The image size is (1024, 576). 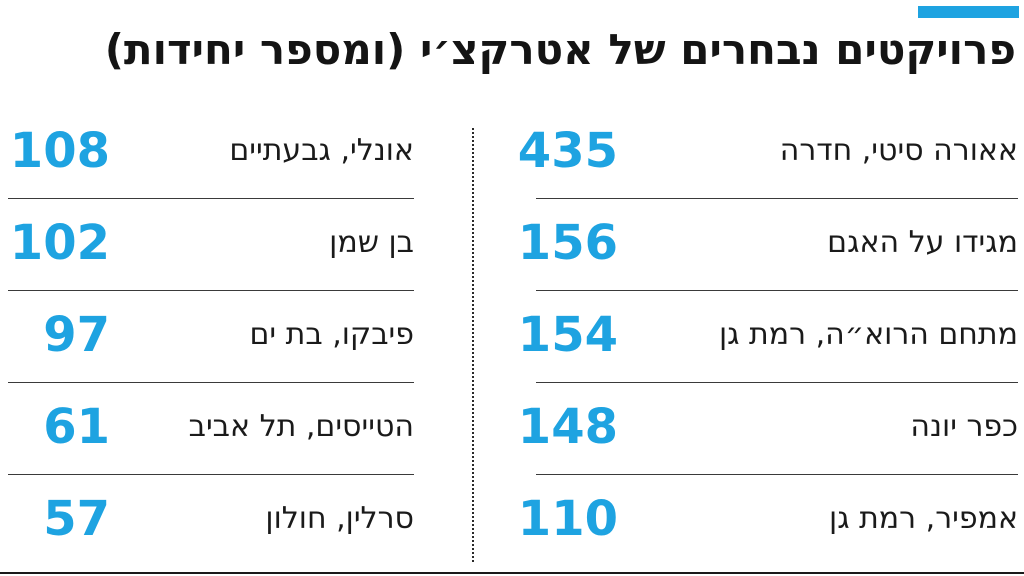 I want to click on unit-count: 156, so click(x=567, y=243).